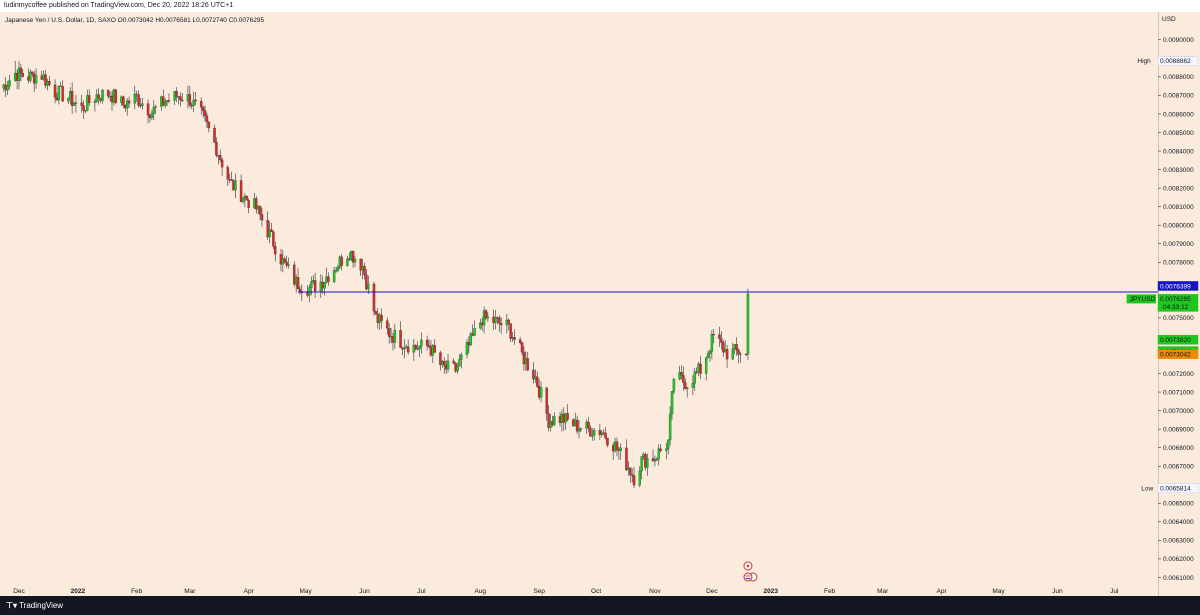  What do you see at coordinates (1178, 170) in the screenshot?
I see `y-tick-label: 0.0083000` at bounding box center [1178, 170].